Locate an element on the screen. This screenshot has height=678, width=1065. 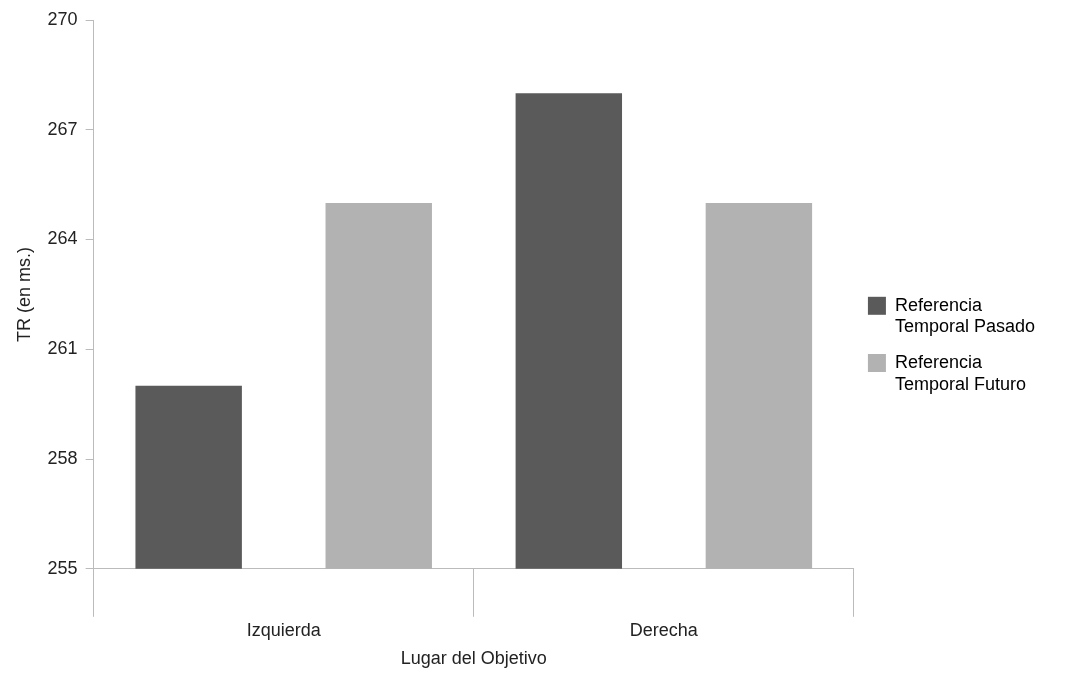
y-tick-label: 261 is located at coordinates (62, 348).